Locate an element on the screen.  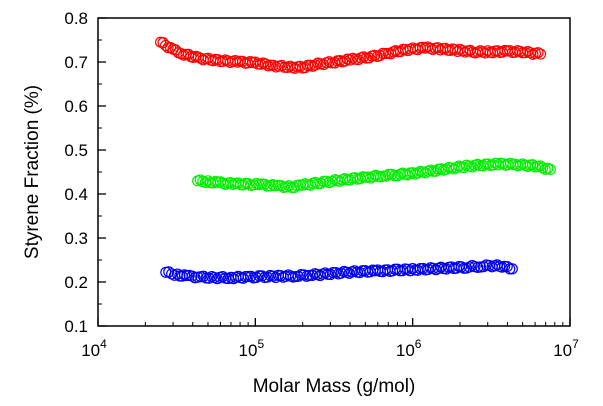
x-axis-title: Molar Mass (g/mol) is located at coordinates (334, 386).